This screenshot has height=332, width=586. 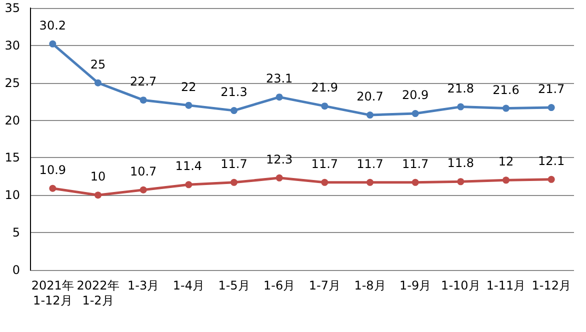 What do you see at coordinates (12, 157) in the screenshot?
I see `y-tick-label: 15` at bounding box center [12, 157].